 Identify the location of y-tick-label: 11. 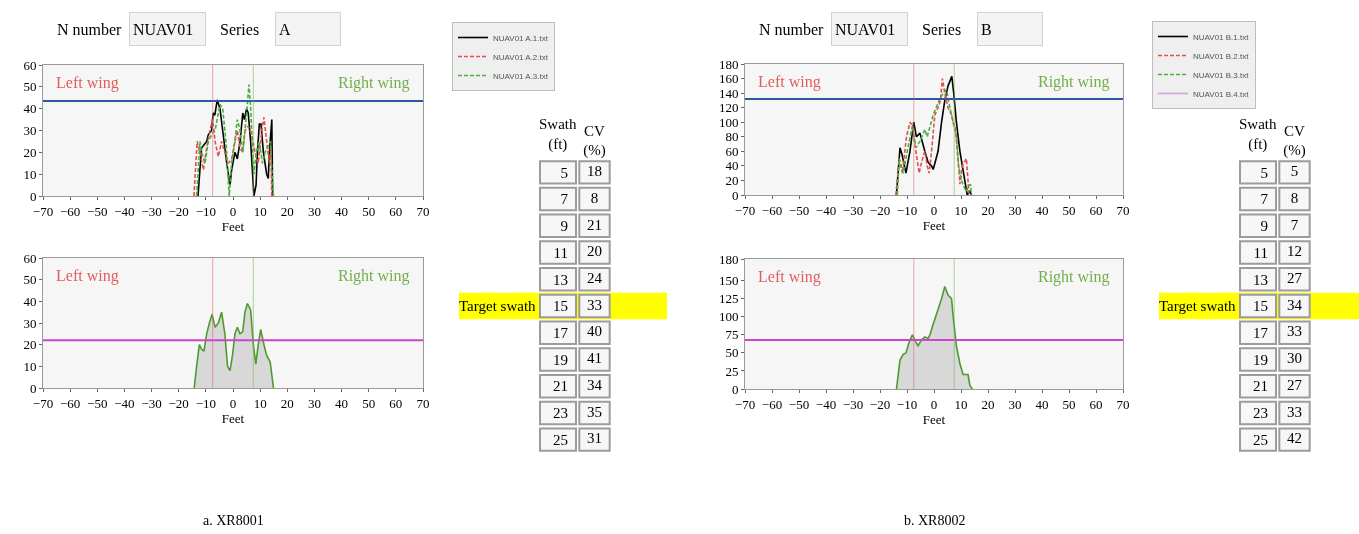
(1260, 252).